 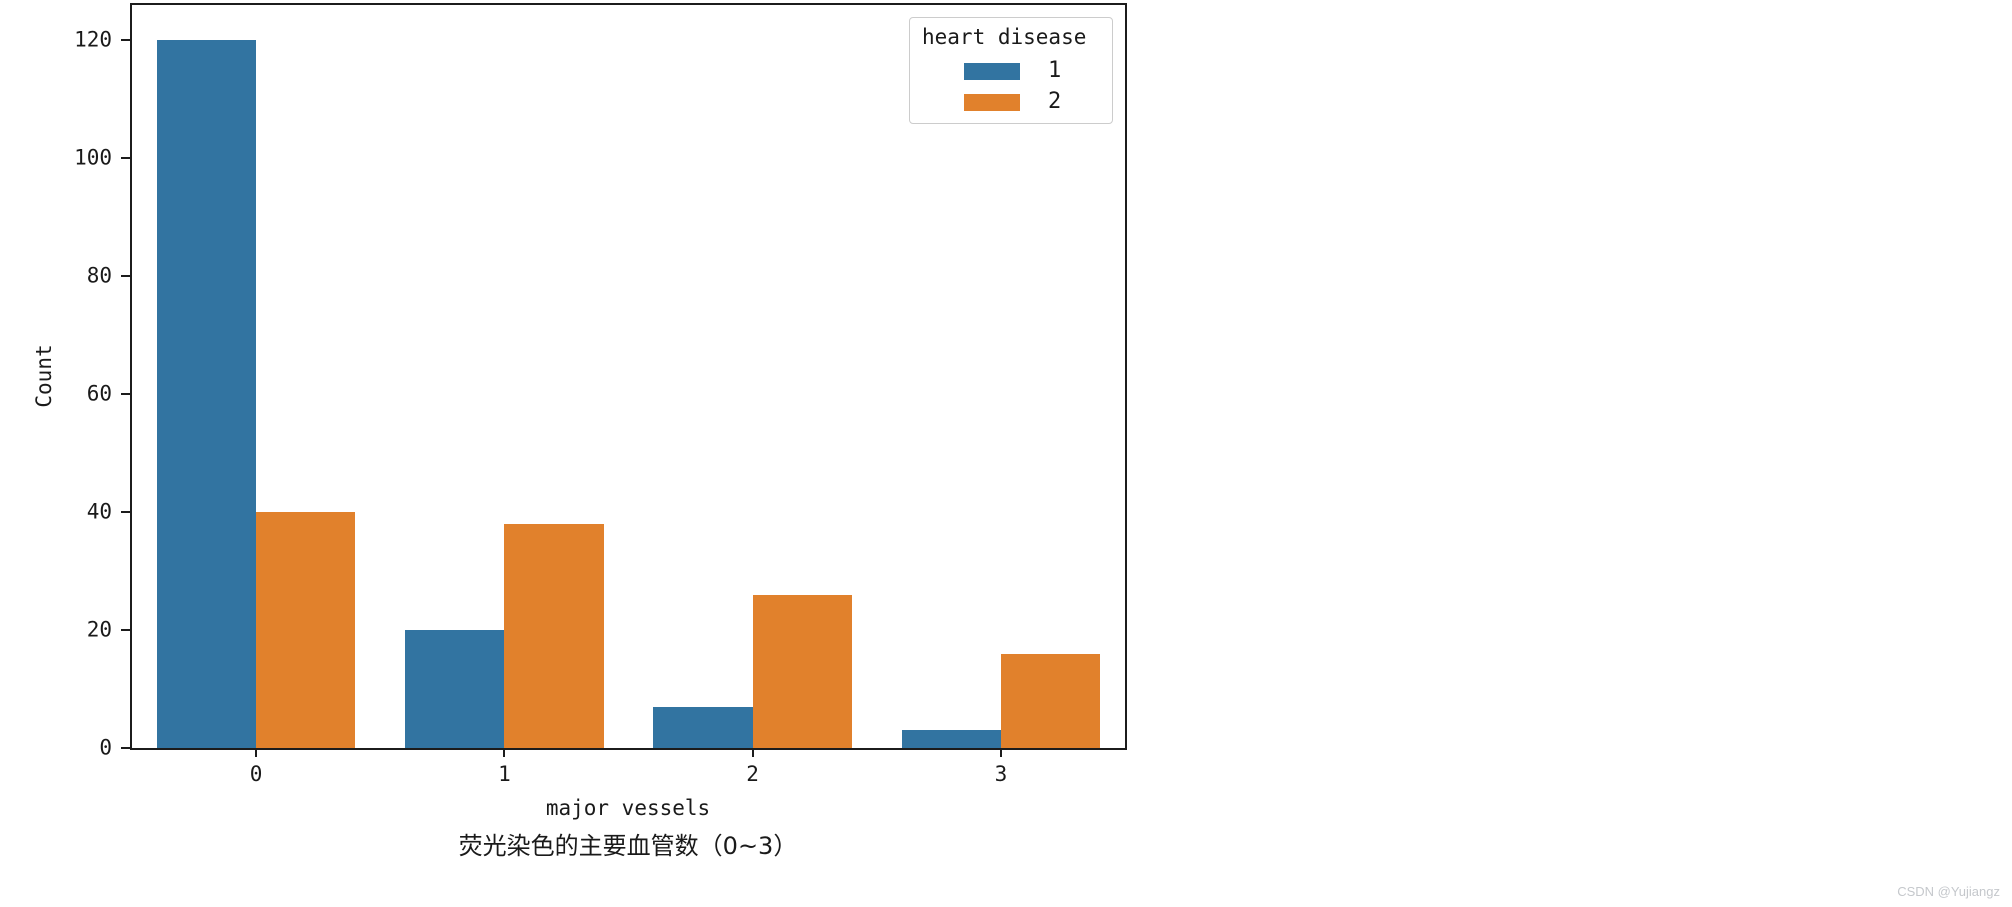 What do you see at coordinates (1055, 71) in the screenshot?
I see `legend-label-series1: 1` at bounding box center [1055, 71].